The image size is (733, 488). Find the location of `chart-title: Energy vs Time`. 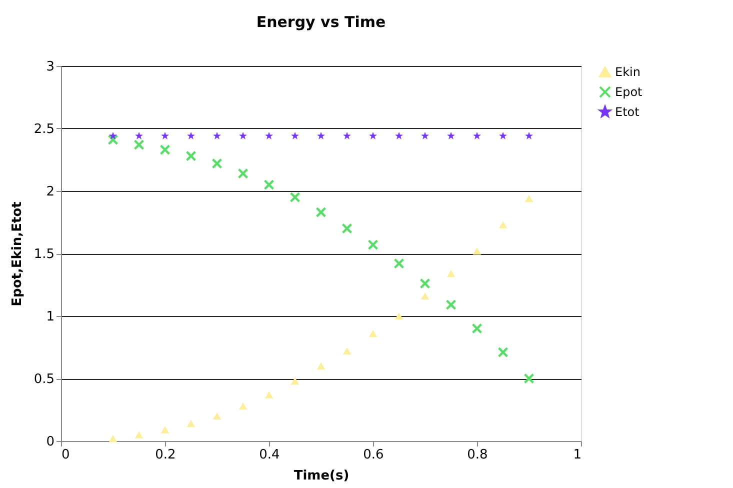

chart-title: Energy vs Time is located at coordinates (321, 22).